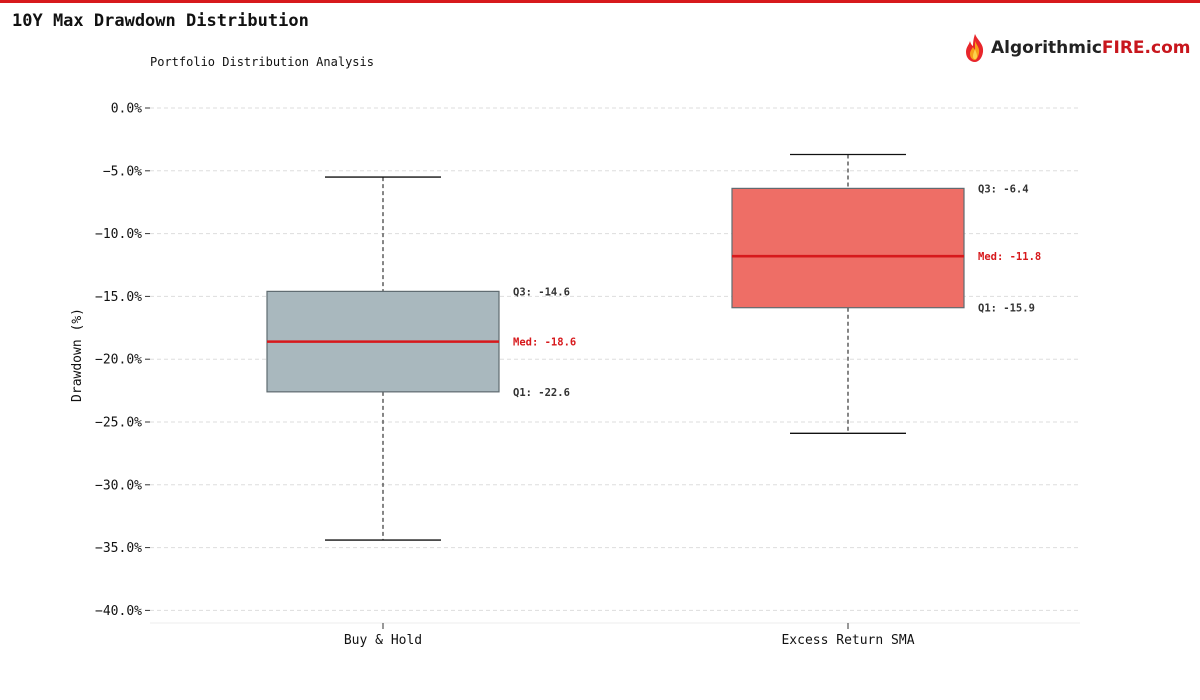 The width and height of the screenshot is (1200, 700). I want to click on brand-logo: Algorithmic FIRE.com, so click(1076, 48).